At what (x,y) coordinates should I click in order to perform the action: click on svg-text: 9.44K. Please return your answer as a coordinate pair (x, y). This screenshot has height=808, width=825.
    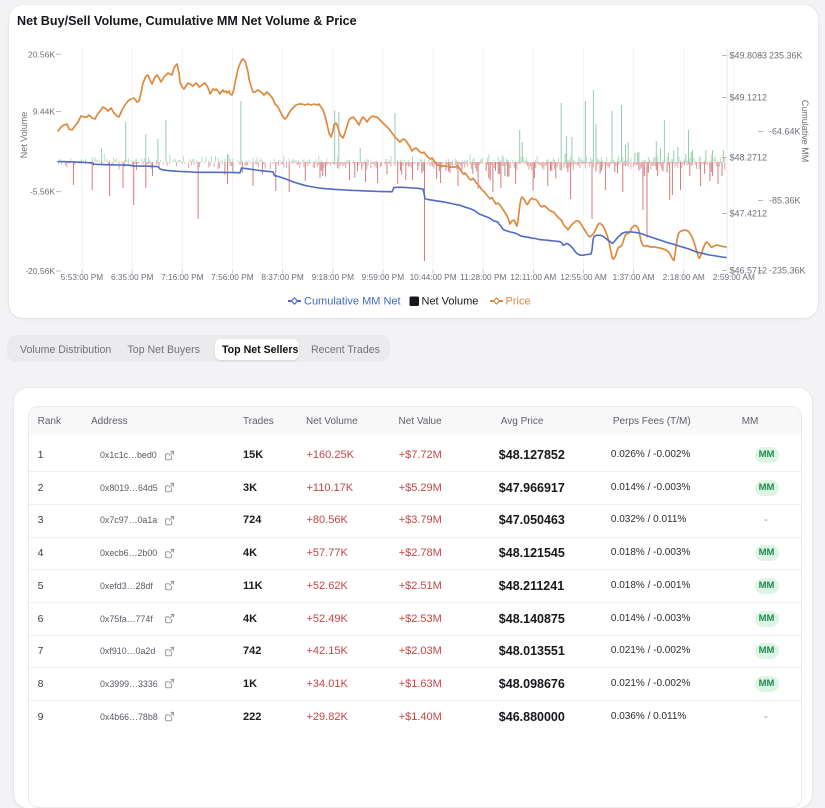
    Looking at the image, I should click on (44, 112).